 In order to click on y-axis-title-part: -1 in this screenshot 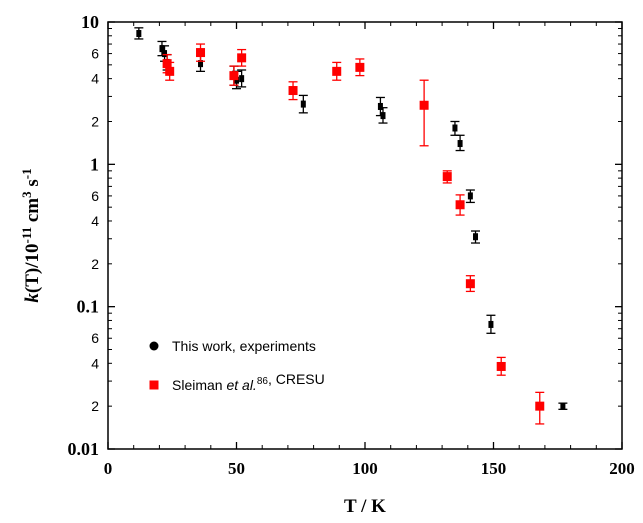, I will do `click(26, 173)`.